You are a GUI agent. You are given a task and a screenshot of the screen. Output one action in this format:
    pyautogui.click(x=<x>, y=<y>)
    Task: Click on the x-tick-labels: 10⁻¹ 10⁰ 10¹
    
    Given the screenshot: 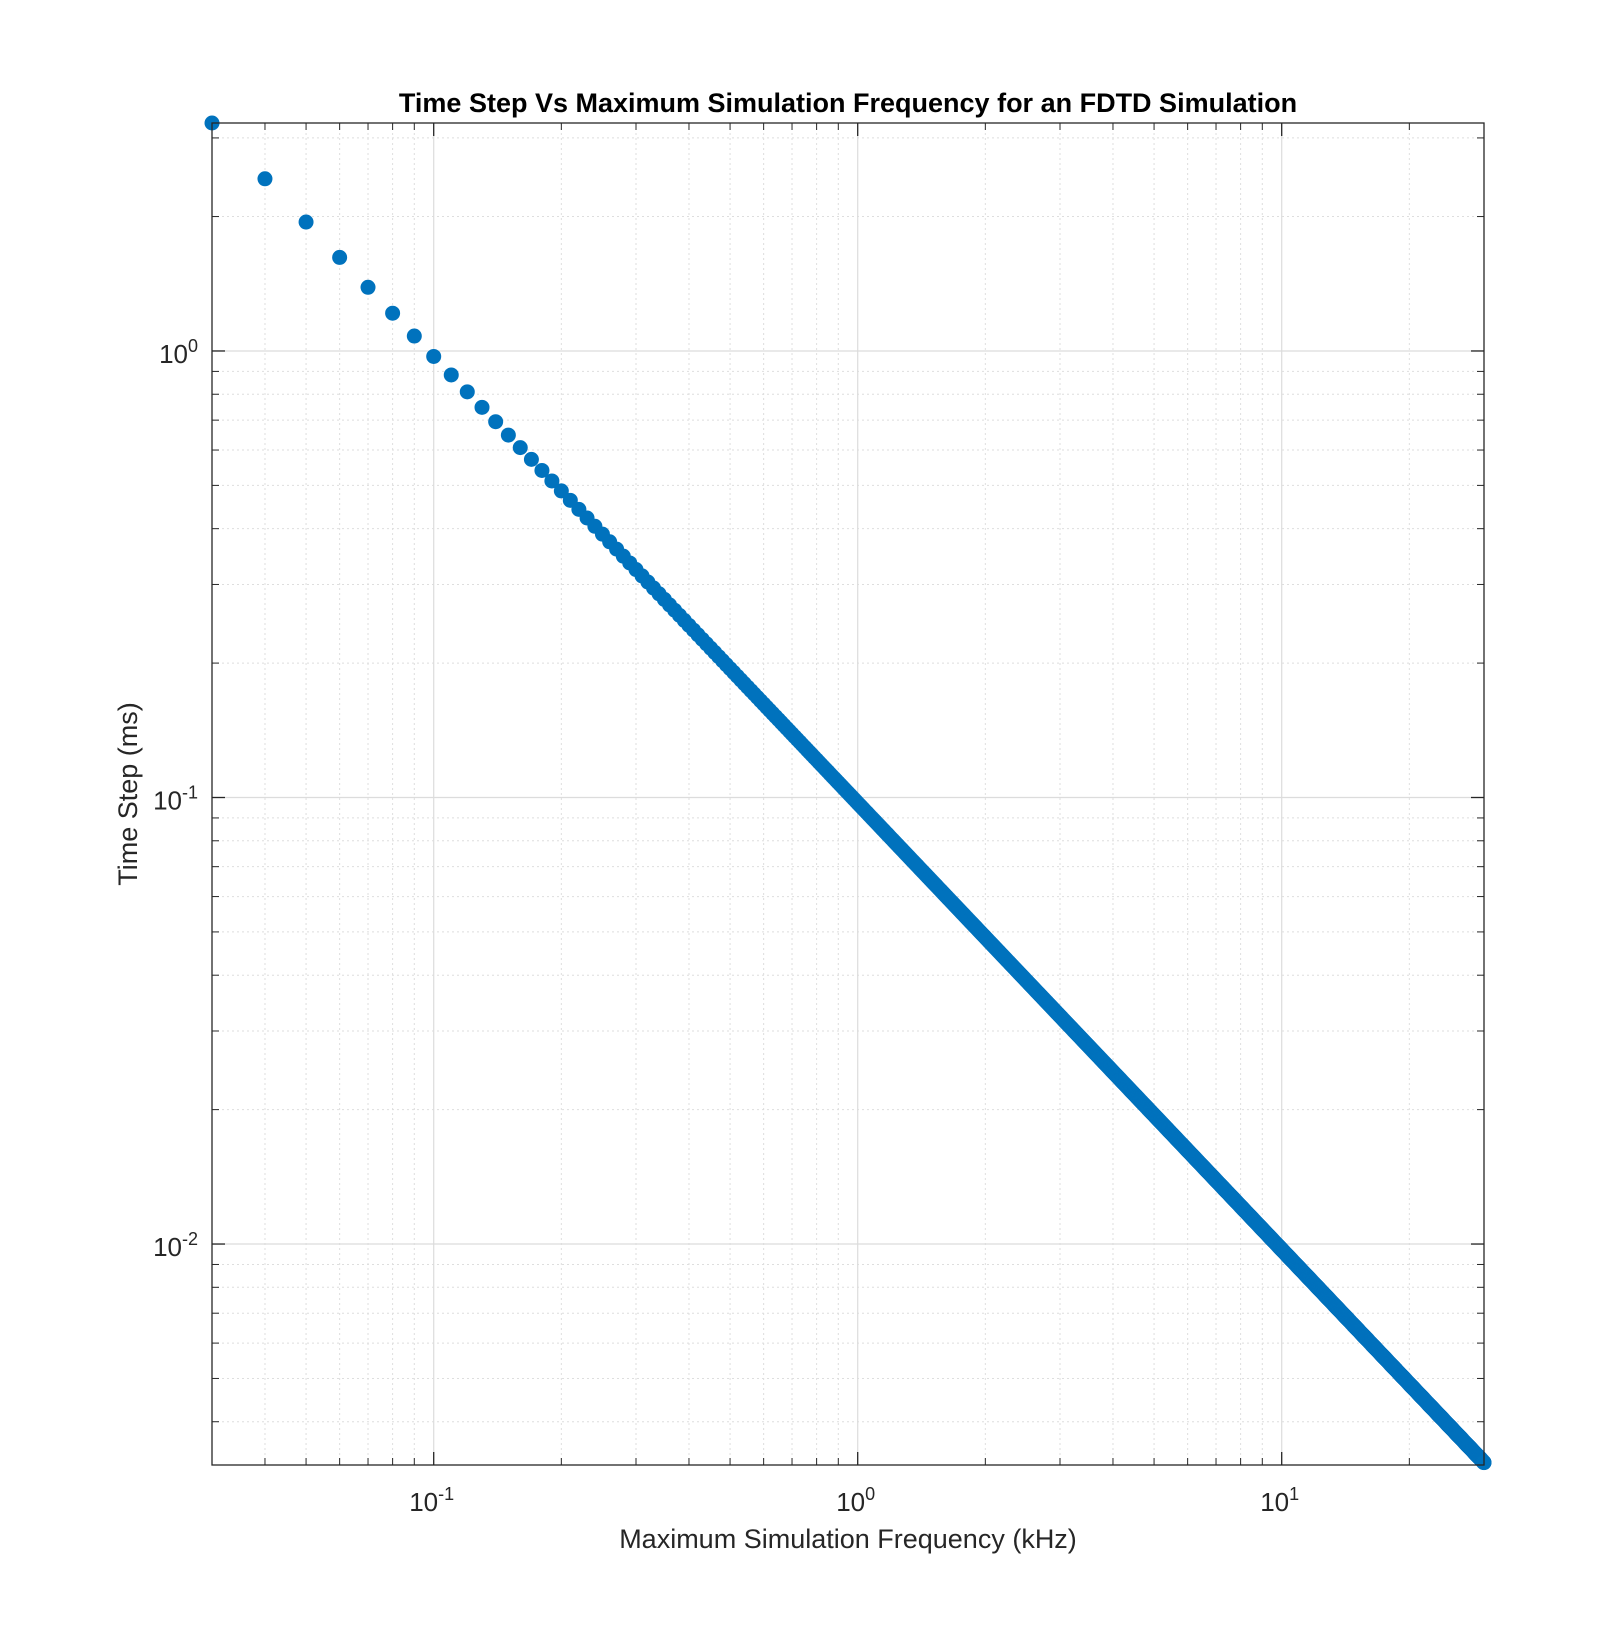 What is the action you would take?
    pyautogui.click(x=854, y=1500)
    